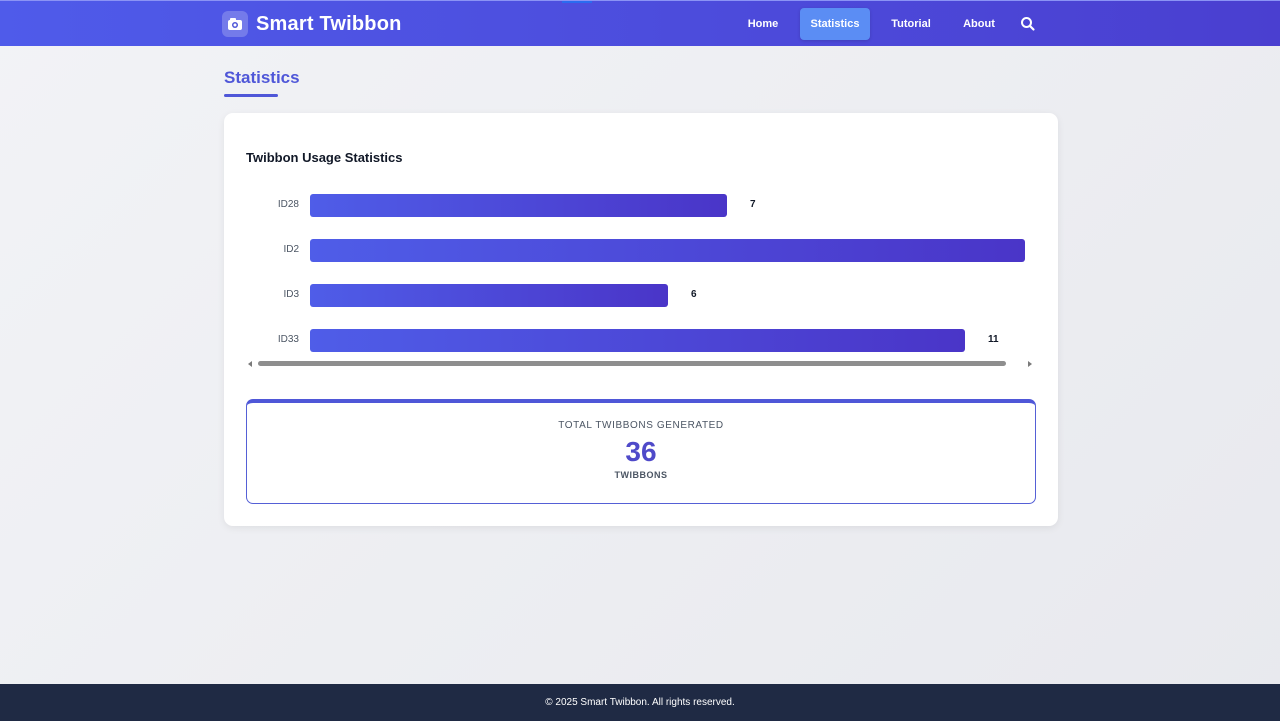 The height and width of the screenshot is (721, 1280). Describe the element at coordinates (324, 157) in the screenshot. I see `card-title: Twibbon Usage Statistics` at that location.